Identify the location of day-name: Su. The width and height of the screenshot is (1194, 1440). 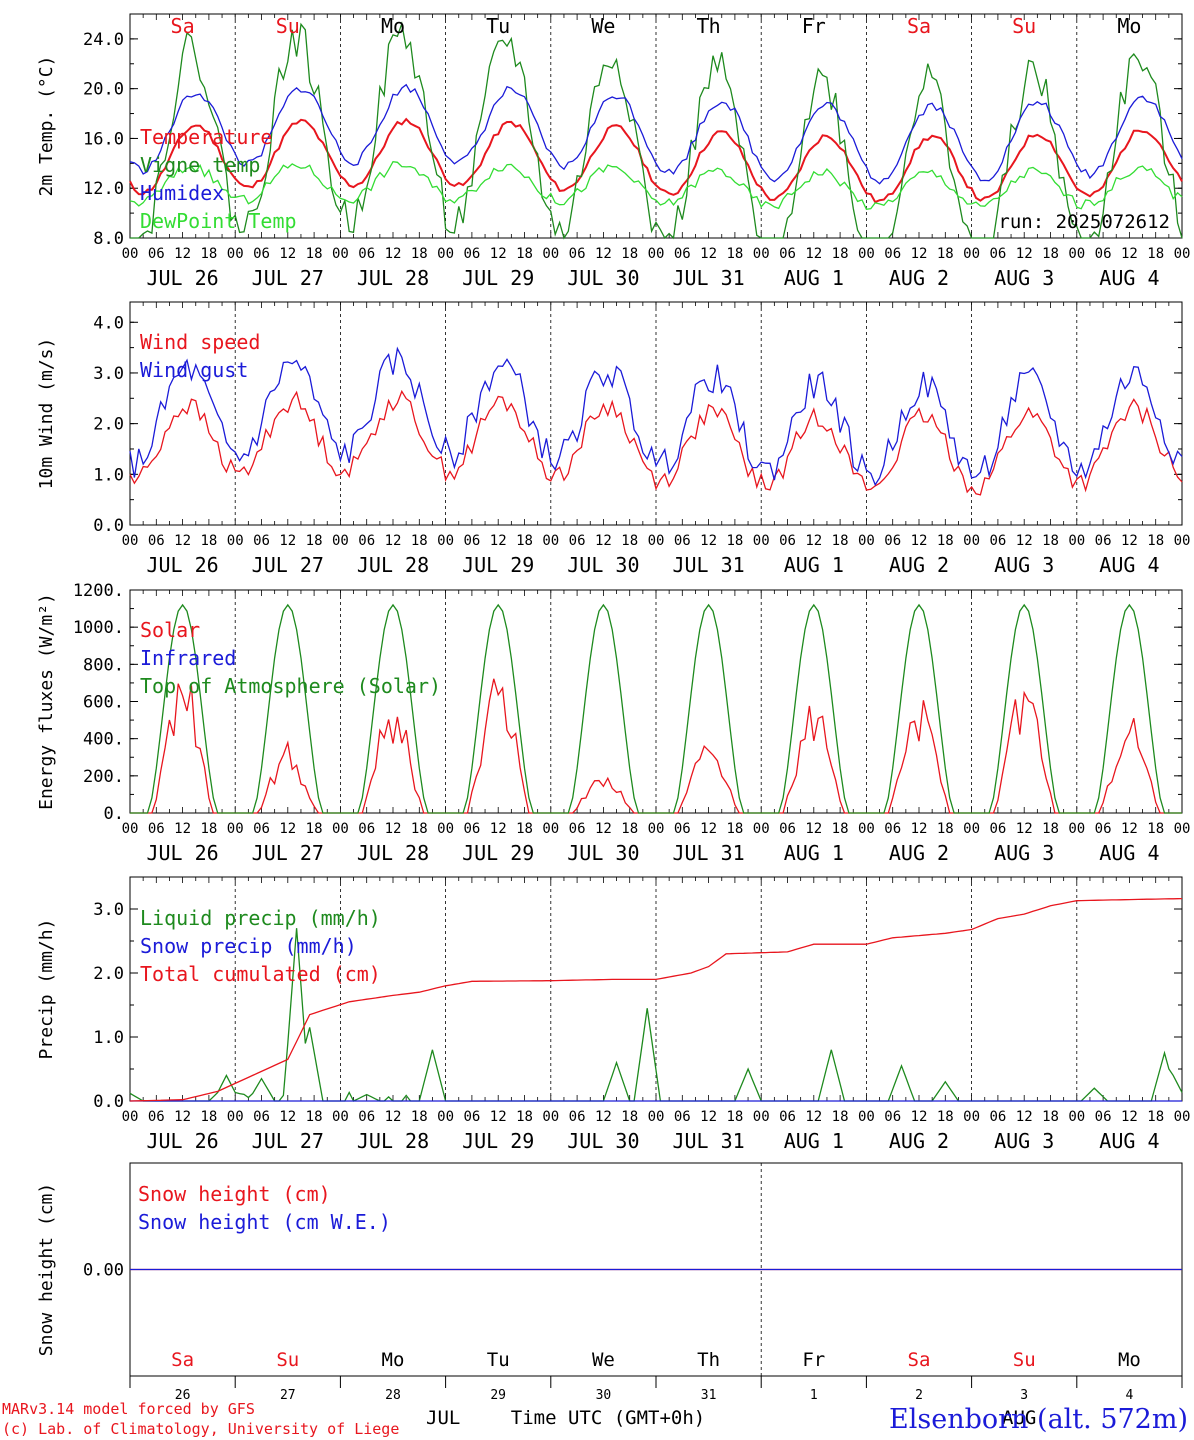
(1024, 26).